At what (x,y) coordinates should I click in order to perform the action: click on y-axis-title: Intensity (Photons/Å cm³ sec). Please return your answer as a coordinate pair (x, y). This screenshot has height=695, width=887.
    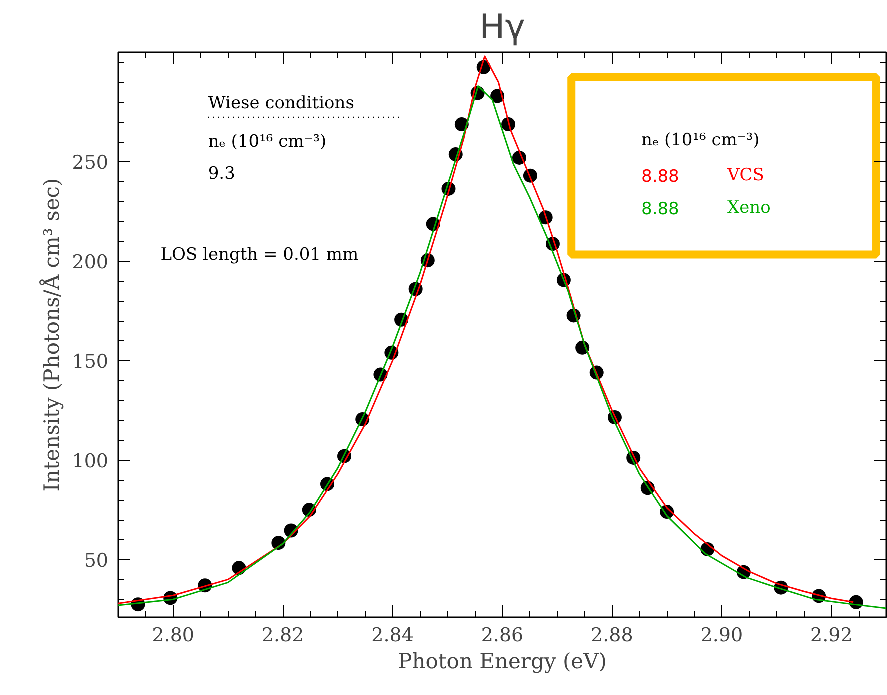
    Looking at the image, I should click on (51, 335).